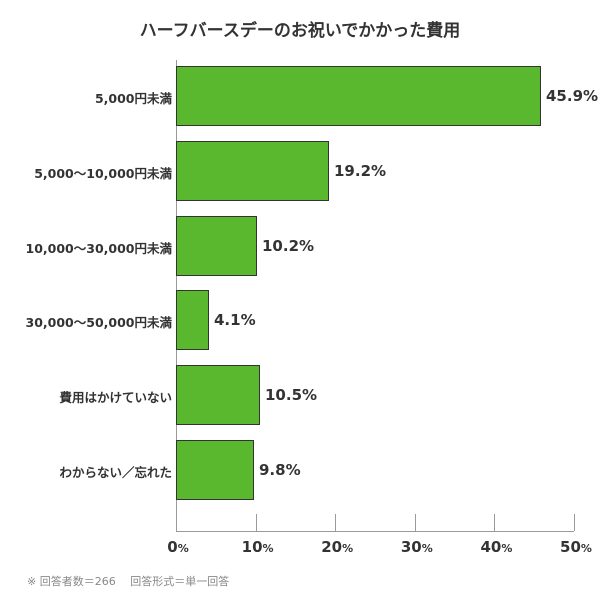  Describe the element at coordinates (172, 547) in the screenshot. I see `x-tick-number: 0` at that location.